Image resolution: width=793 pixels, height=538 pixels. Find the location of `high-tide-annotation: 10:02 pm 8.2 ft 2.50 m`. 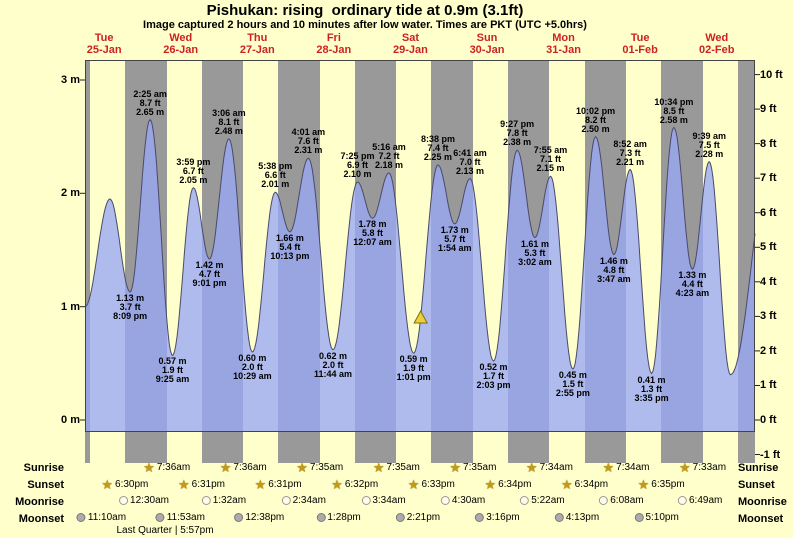

high-tide-annotation: 10:02 pm 8.2 ft 2.50 m is located at coordinates (596, 119).